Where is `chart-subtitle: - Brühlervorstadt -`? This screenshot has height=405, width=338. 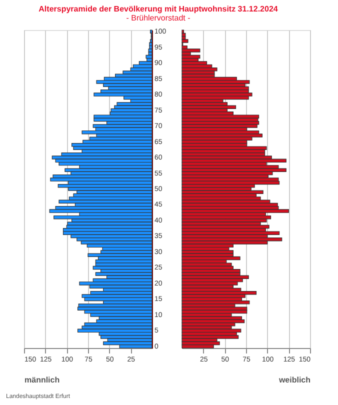
chart-subtitle: - Brühlervorstadt - is located at coordinates (158, 18).